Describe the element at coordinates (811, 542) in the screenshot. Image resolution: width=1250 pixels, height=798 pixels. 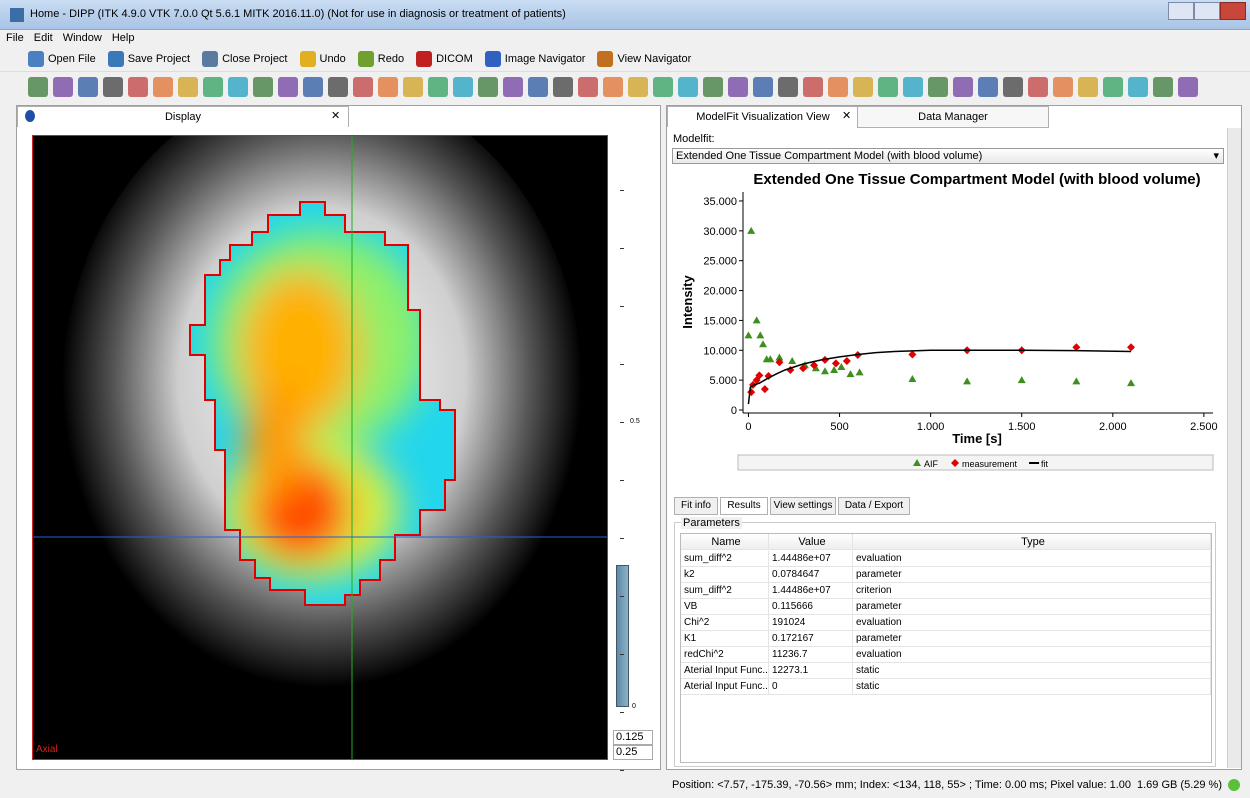
I see `column-header: Value` at that location.